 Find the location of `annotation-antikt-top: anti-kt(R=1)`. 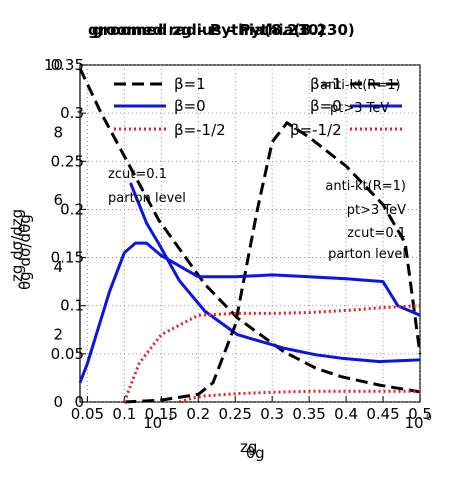

annotation-antikt-top: anti-kt(R=1) is located at coordinates (360, 85).